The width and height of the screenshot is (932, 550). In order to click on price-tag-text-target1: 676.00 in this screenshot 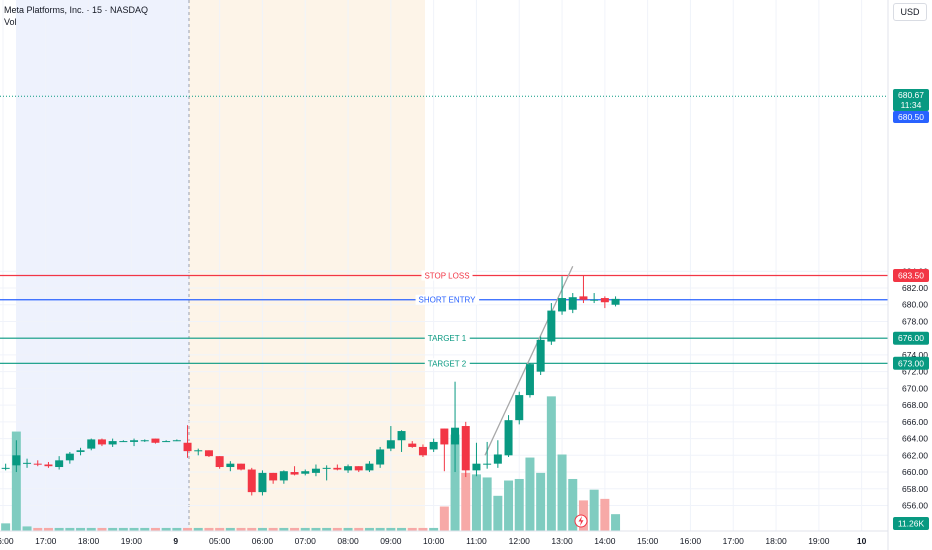, I will do `click(911, 338)`.